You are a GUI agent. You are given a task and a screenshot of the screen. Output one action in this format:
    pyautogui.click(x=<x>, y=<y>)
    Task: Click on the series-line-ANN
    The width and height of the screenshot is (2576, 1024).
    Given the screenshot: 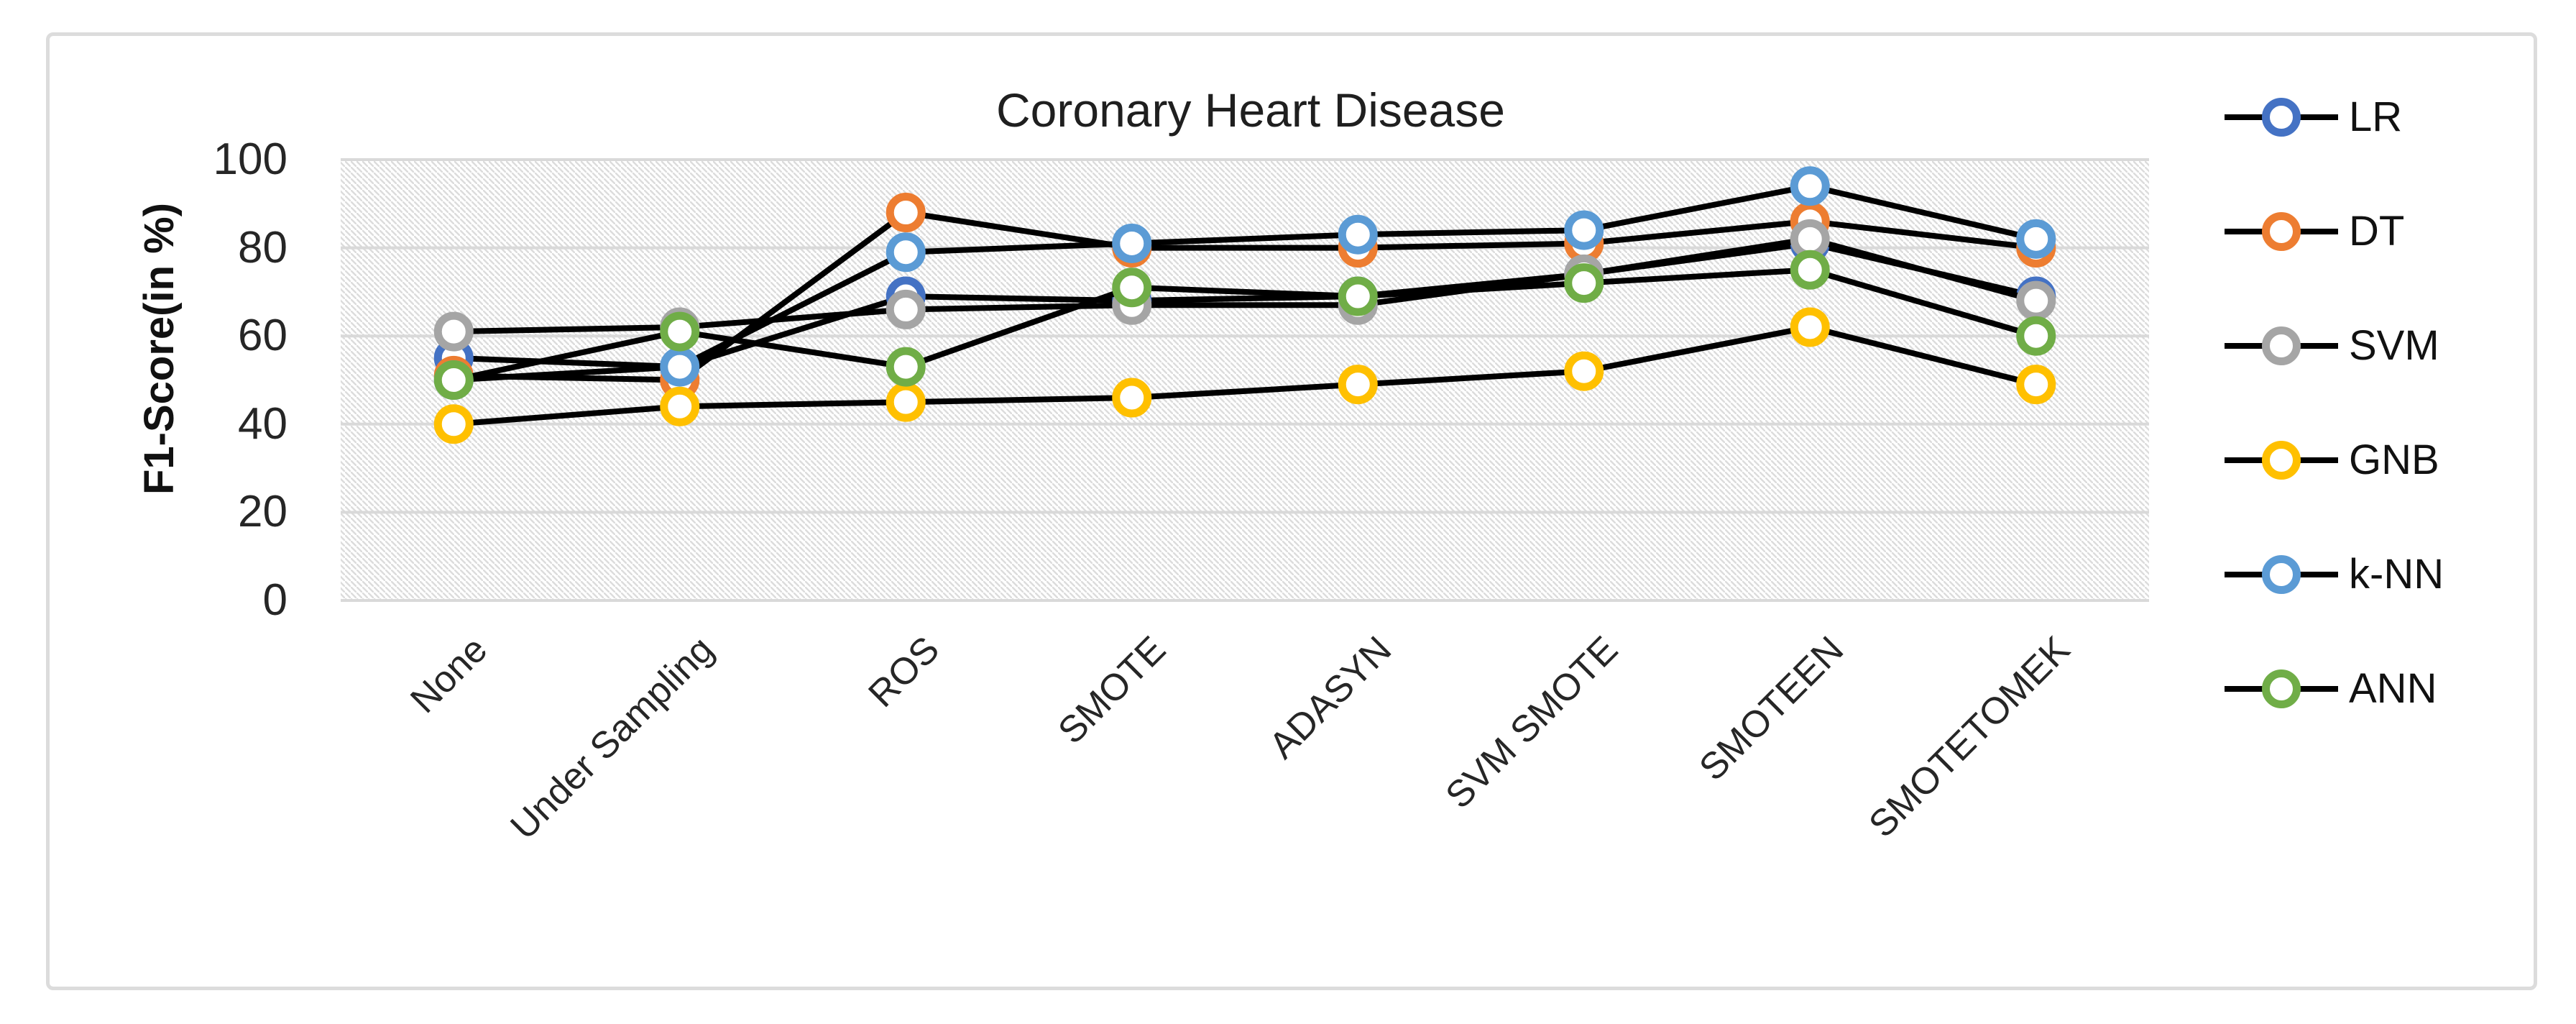 What is the action you would take?
    pyautogui.click(x=1245, y=325)
    